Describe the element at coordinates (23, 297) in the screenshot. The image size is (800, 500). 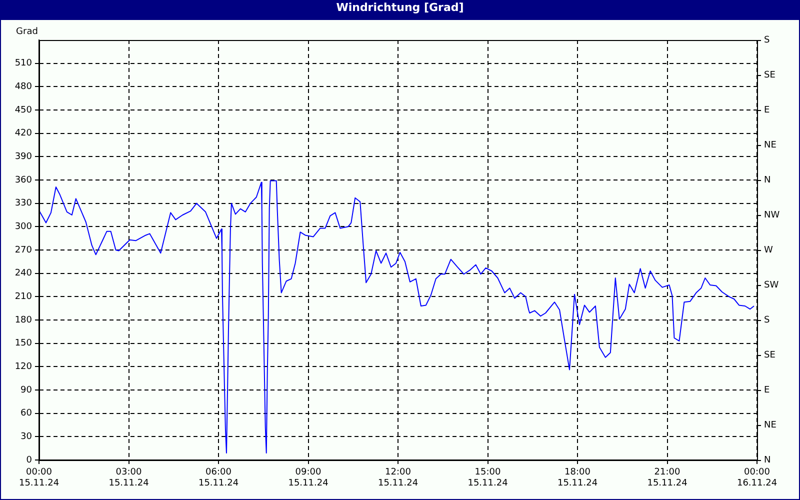
I see `y-tick-label: 210` at that location.